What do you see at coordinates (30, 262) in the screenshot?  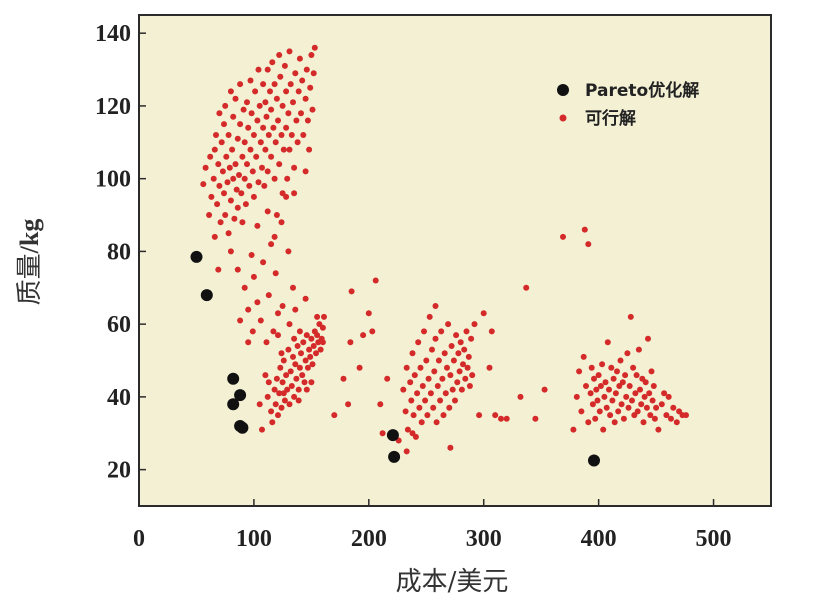 I see `y-axis-title: 质量/kg` at bounding box center [30, 262].